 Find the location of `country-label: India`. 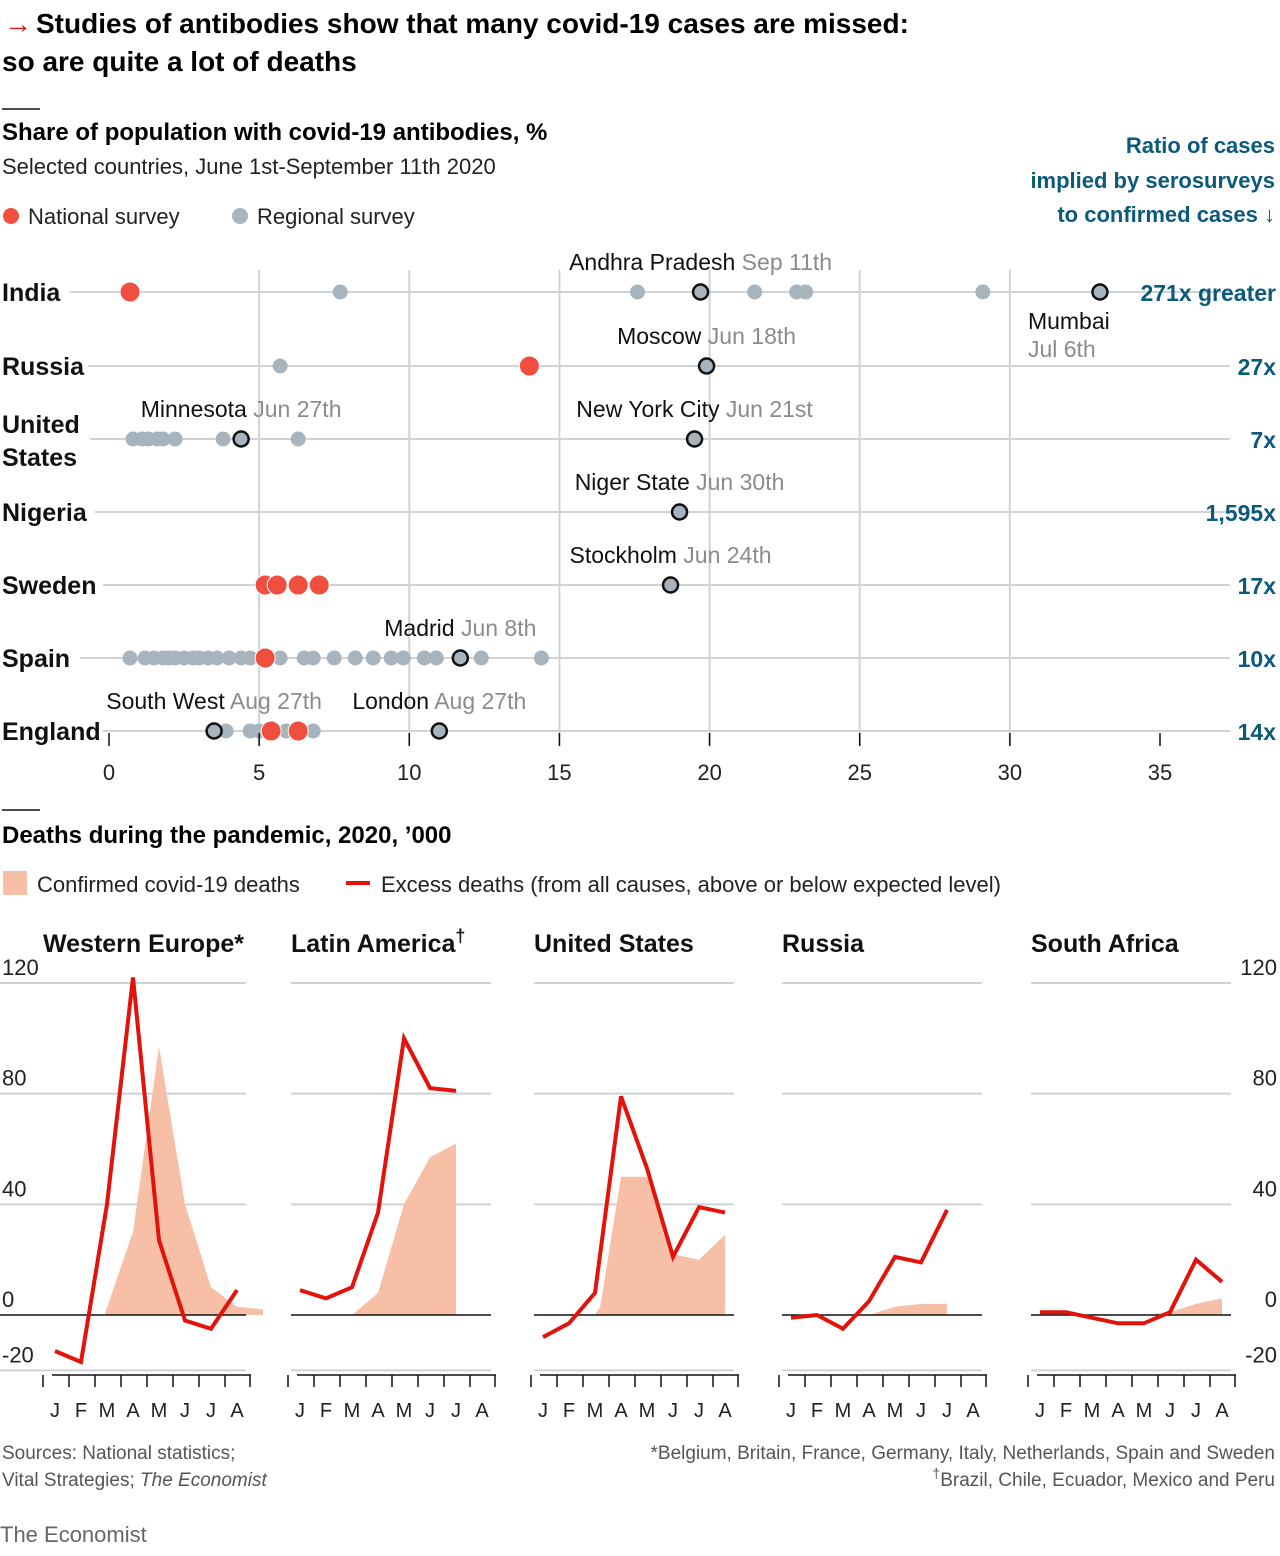

country-label: India is located at coordinates (31, 293).